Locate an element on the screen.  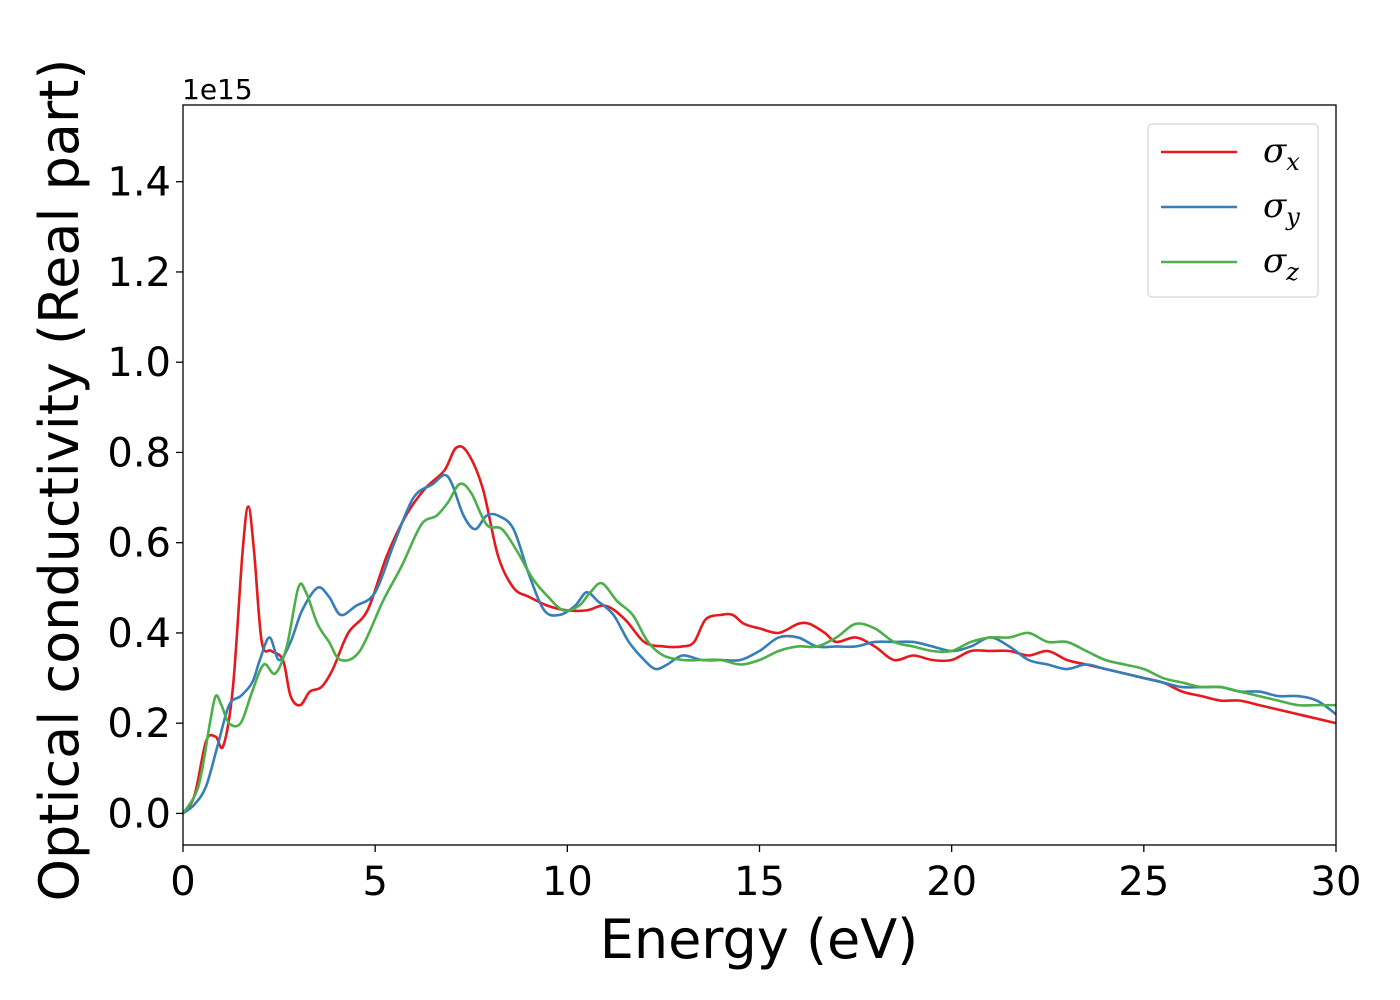
legend-label-z: σz is located at coordinates (1281, 263).